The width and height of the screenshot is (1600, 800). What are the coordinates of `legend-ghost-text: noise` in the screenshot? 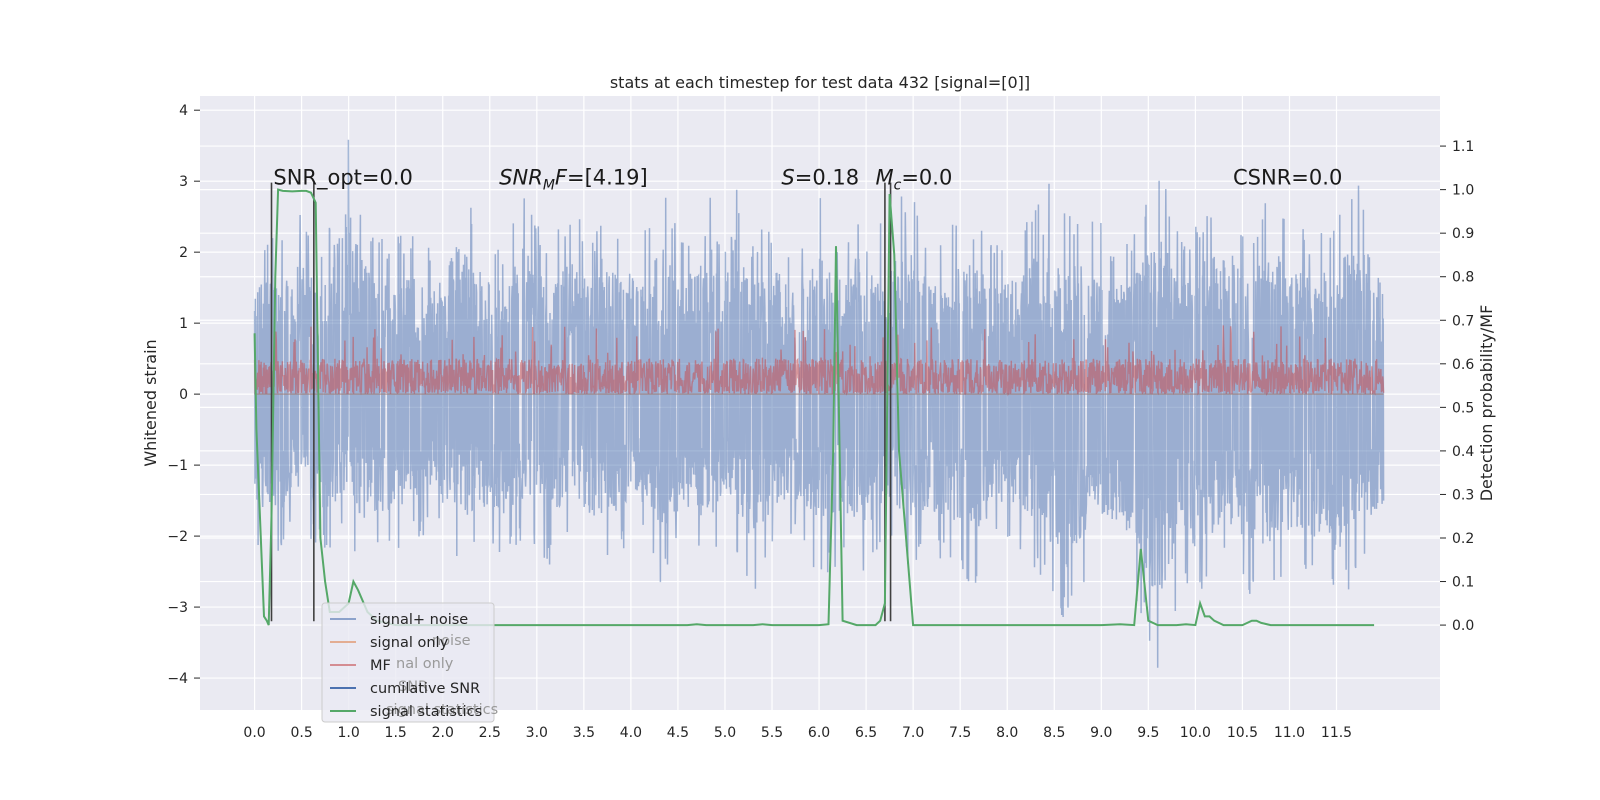 It's located at (451, 641).